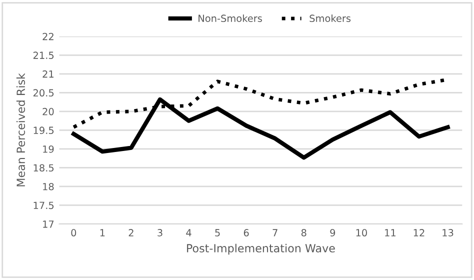  Describe the element at coordinates (131, 232) in the screenshot. I see `x-tick-label: 2` at that location.